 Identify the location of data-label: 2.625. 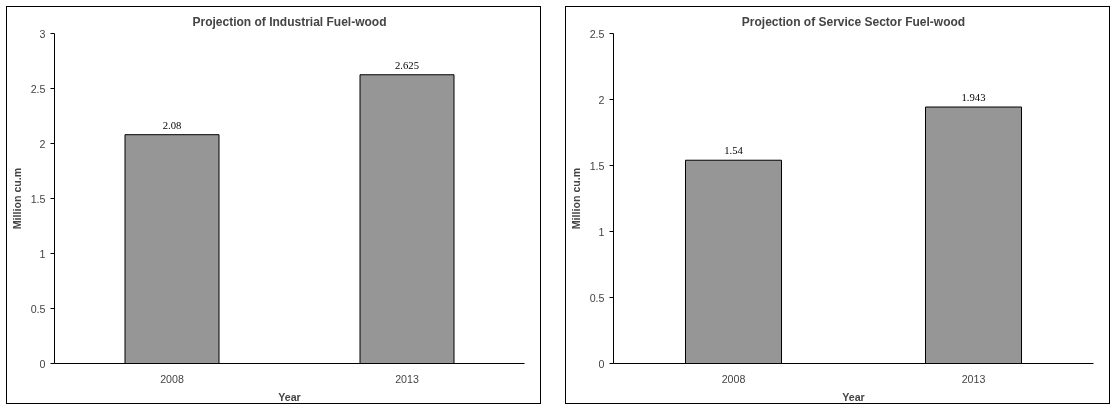
(407, 65).